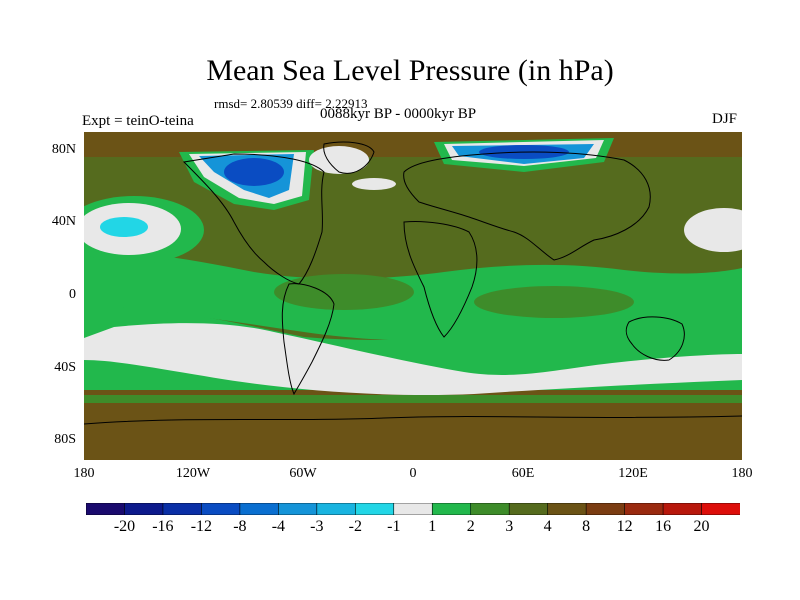 Image resolution: width=800 pixels, height=600 pixels. I want to click on stats-text: rmsd= 2.80539 diff= 2.22913, so click(291, 103).